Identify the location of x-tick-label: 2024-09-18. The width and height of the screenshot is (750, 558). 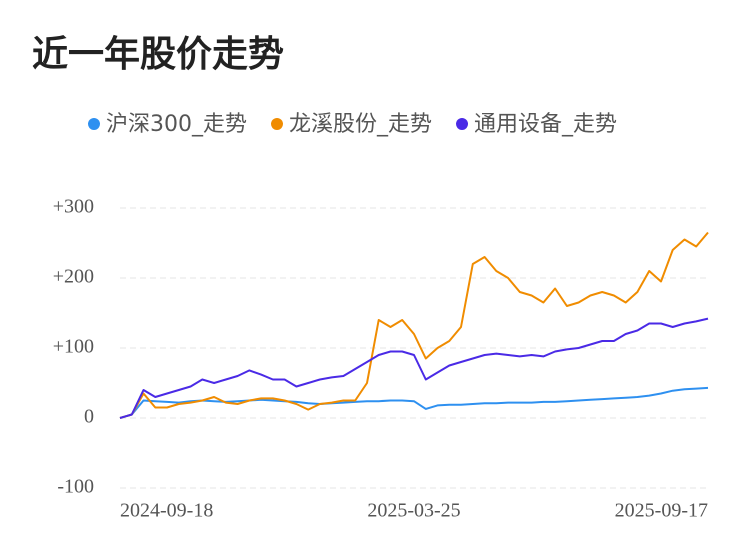
(166, 511).